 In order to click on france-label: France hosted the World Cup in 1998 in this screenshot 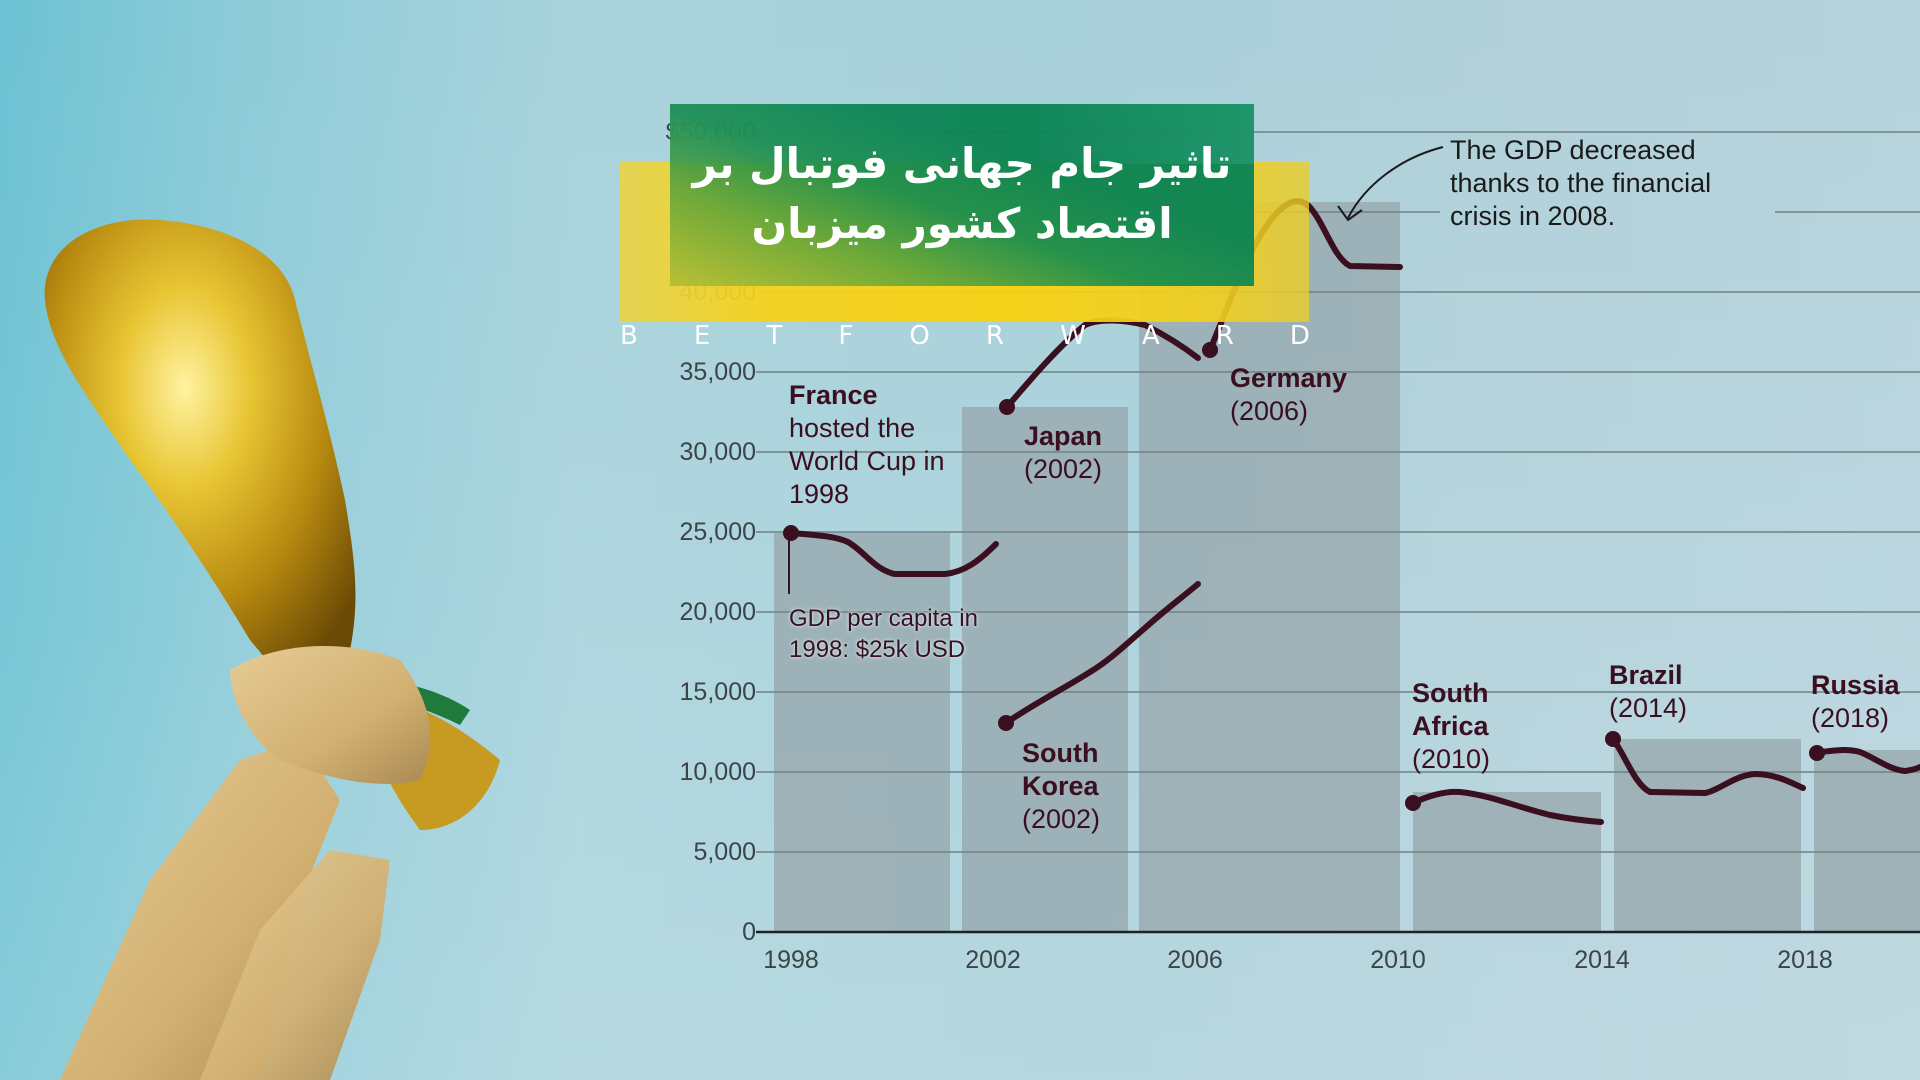, I will do `click(874, 445)`.